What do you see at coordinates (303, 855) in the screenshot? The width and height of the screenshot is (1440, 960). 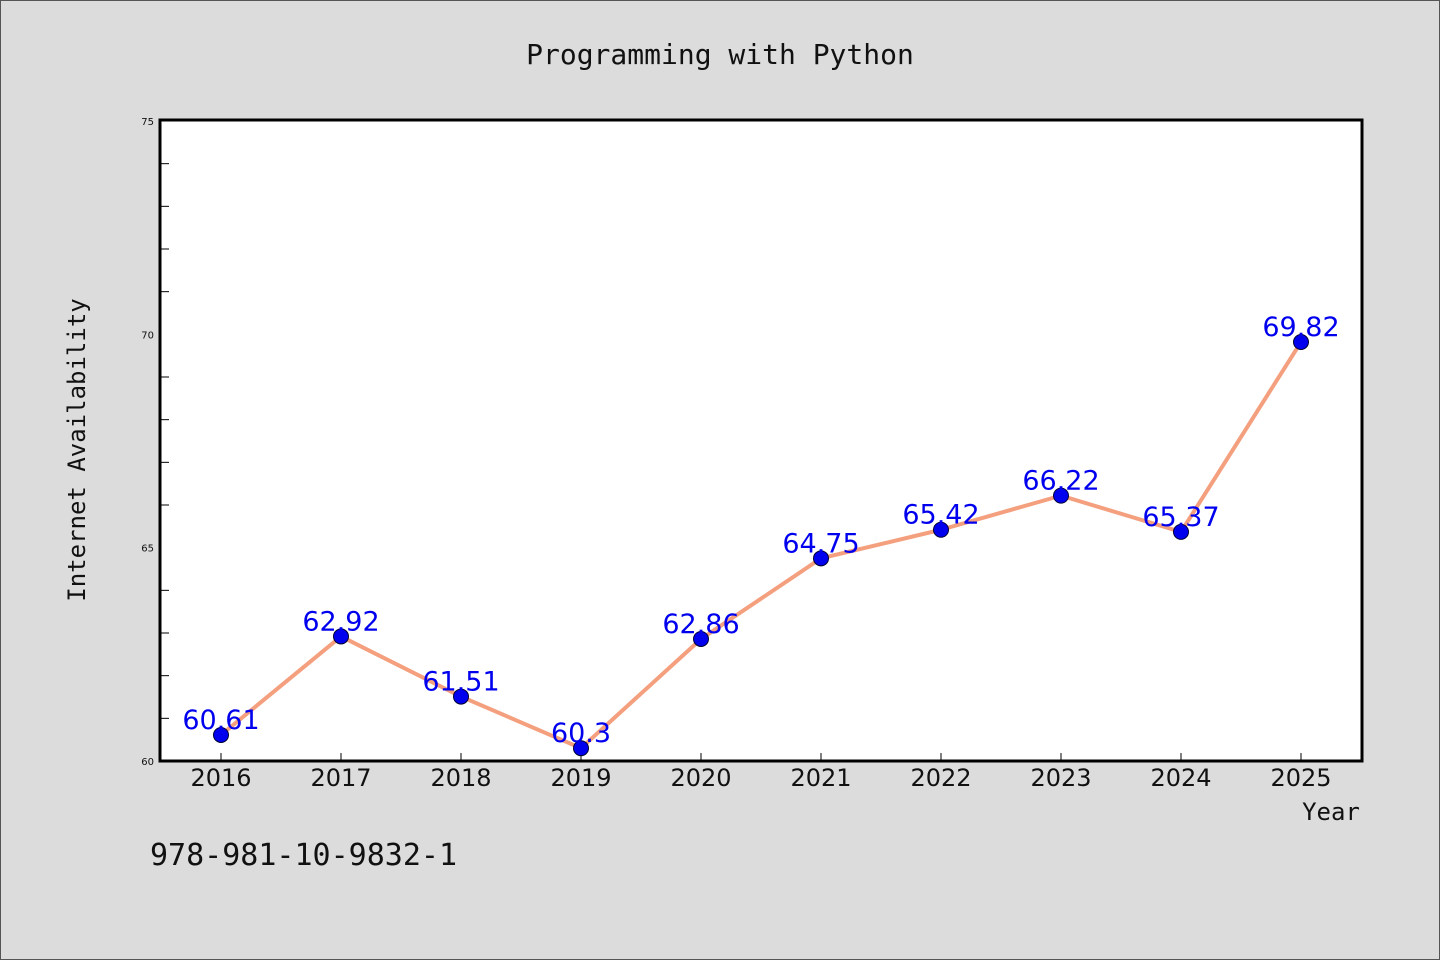 I see `isbn-annotation: 978-981-10-9832-1` at bounding box center [303, 855].